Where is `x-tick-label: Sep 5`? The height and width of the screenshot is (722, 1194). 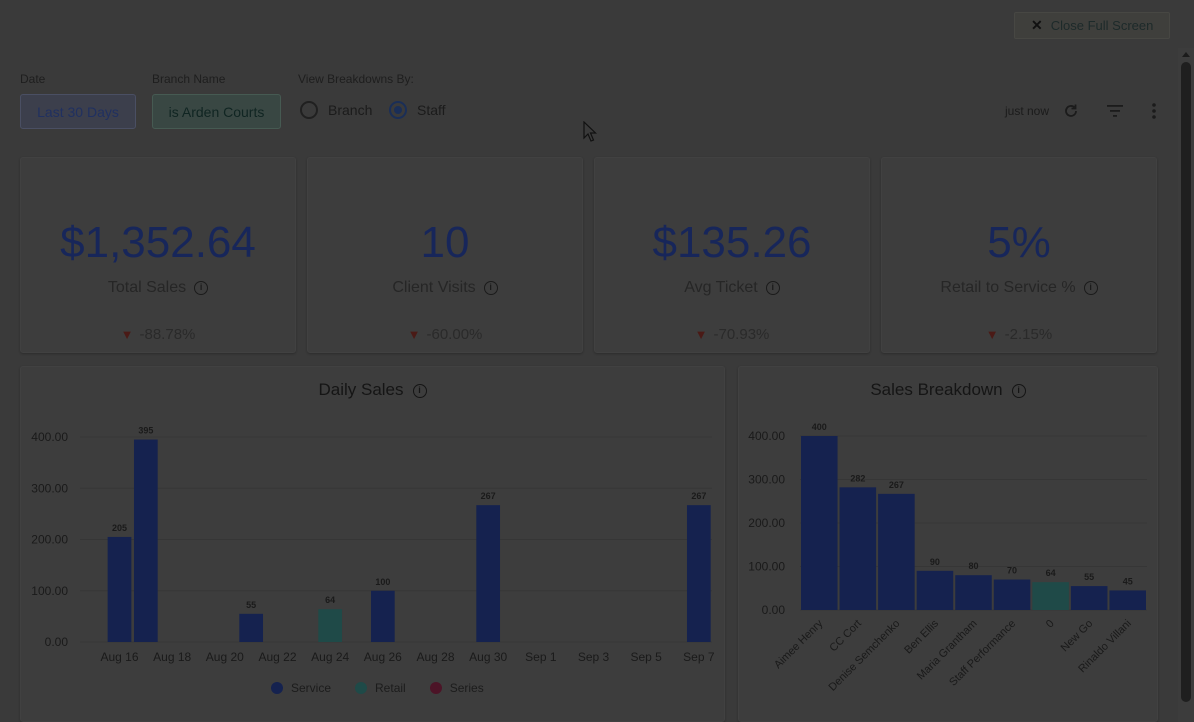
x-tick-label: Sep 5 is located at coordinates (646, 657).